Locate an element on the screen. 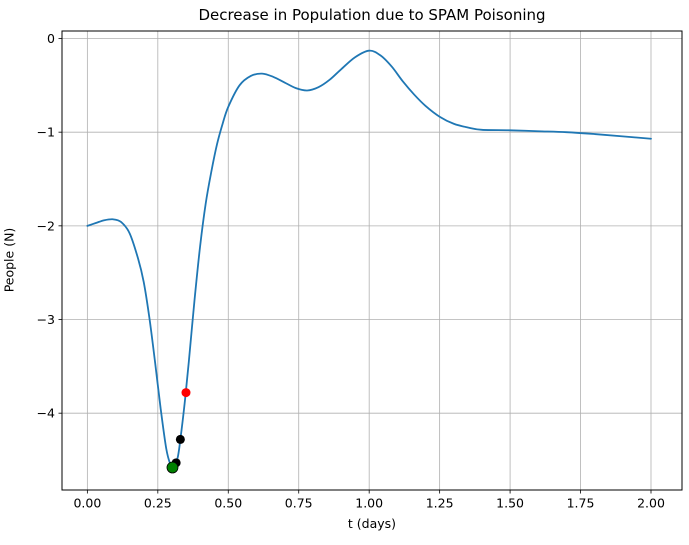  x-tick-label: 2.00 is located at coordinates (651, 503).